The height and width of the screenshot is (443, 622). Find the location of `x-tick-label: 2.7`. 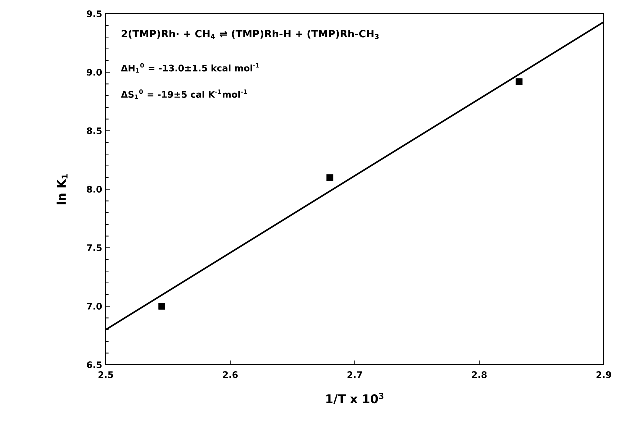

x-tick-label: 2.7 is located at coordinates (355, 375).